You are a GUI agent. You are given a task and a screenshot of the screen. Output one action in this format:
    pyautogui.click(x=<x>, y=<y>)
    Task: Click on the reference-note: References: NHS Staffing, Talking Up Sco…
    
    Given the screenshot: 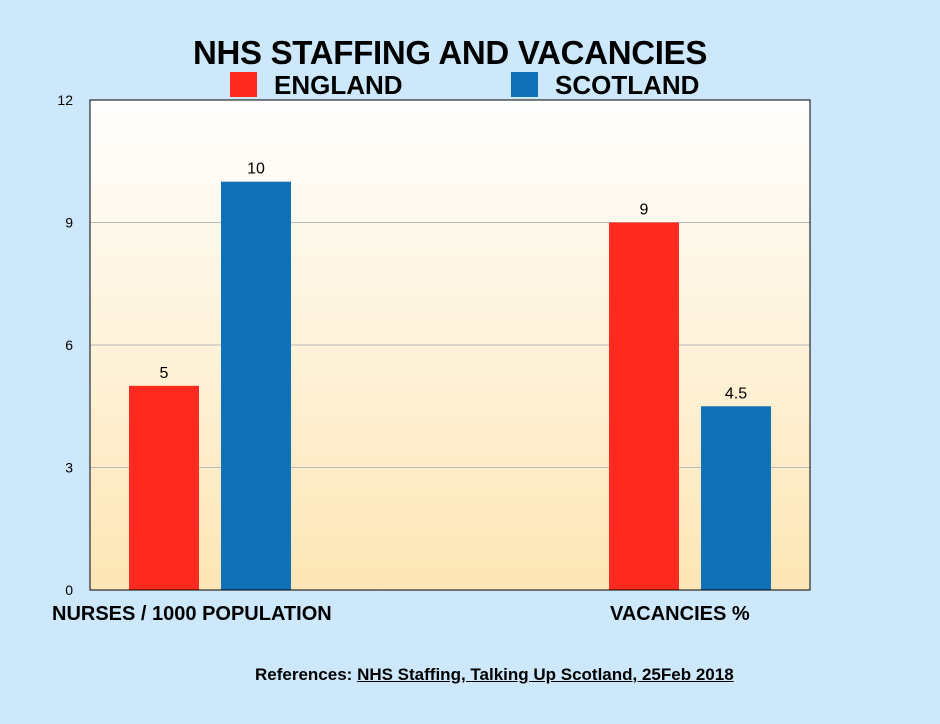 What is the action you would take?
    pyautogui.click(x=494, y=675)
    